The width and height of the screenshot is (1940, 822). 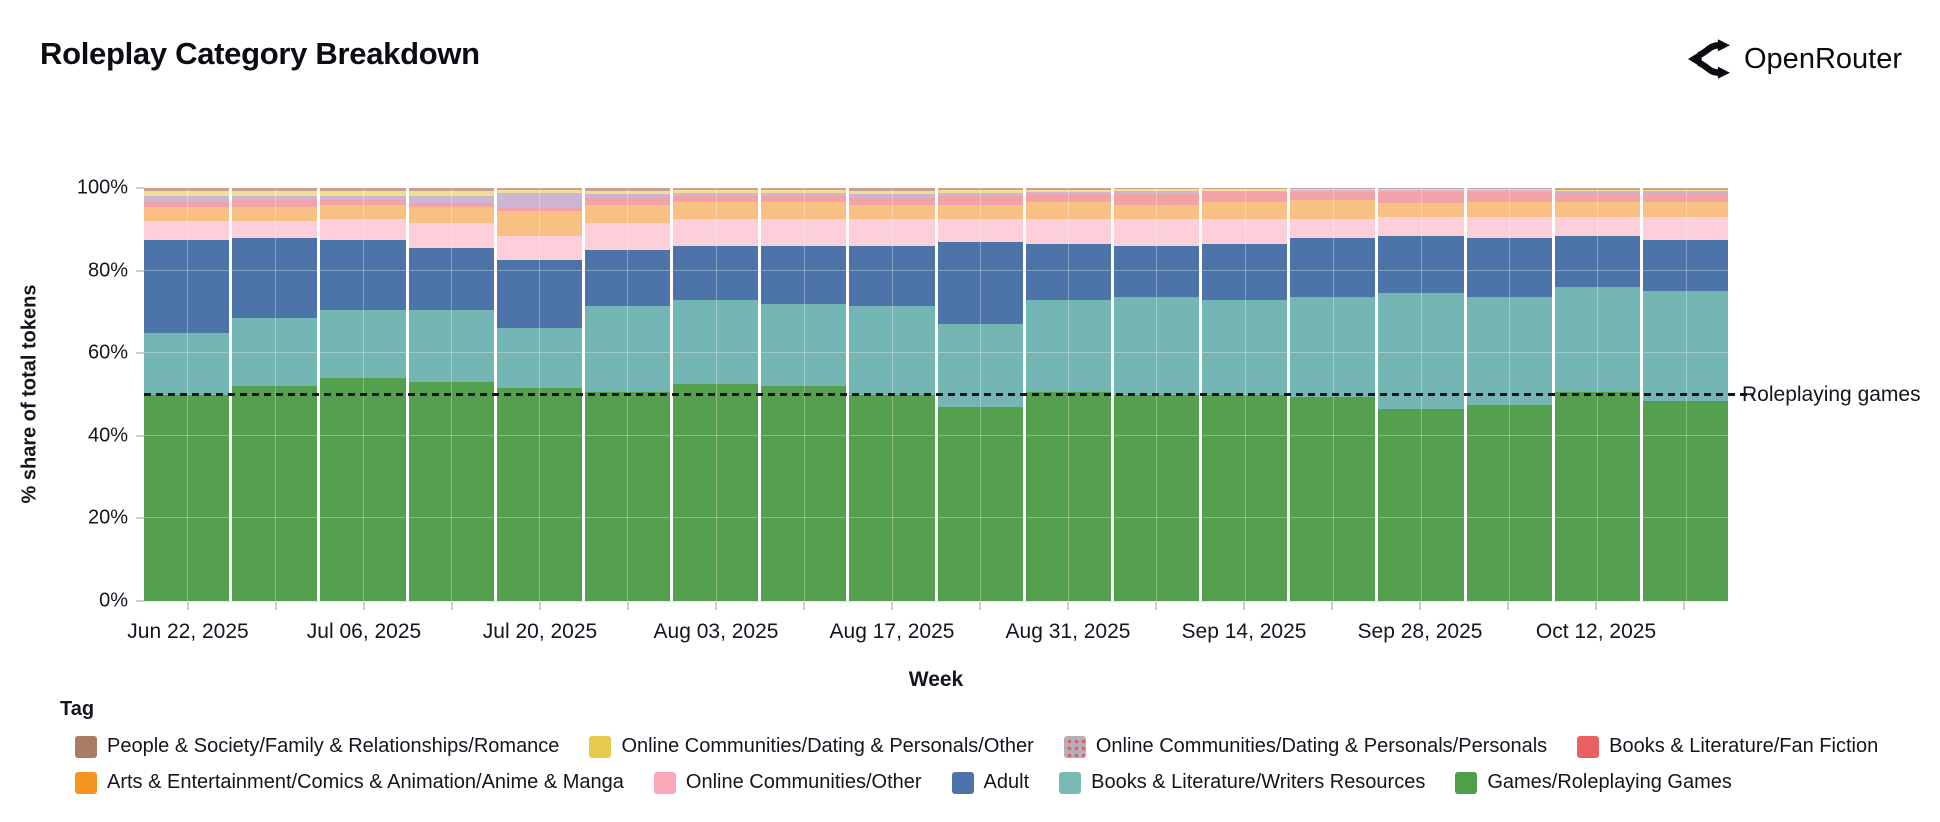 I want to click on legend-item: Books & Literature/Writers Resources, so click(x=1242, y=782).